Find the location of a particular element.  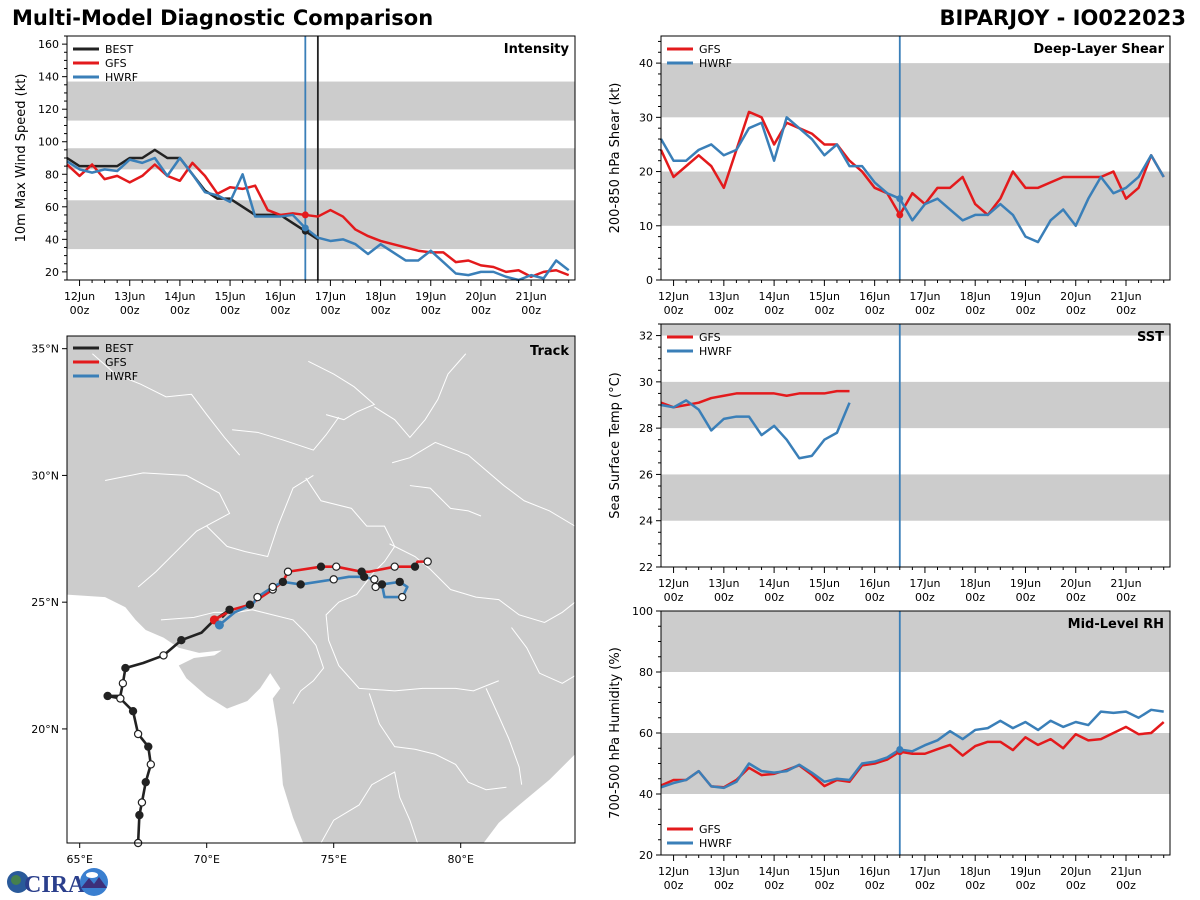

x-tick-label-date: 17Jun is located at coordinates (924, 871).